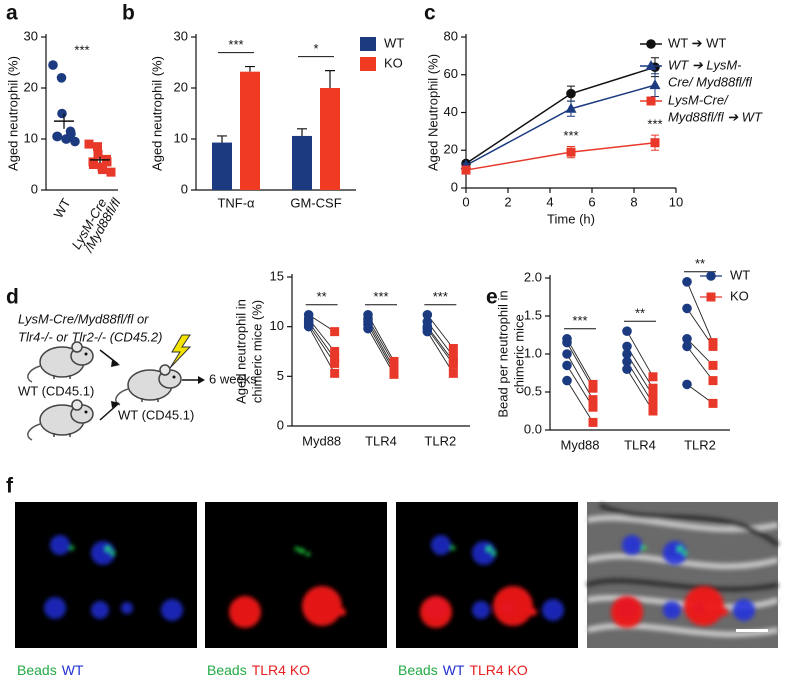 This screenshot has width=800, height=685. What do you see at coordinates (715, 116) in the screenshot?
I see `legend-label: Myd88fl/fl ➔ WT` at bounding box center [715, 116].